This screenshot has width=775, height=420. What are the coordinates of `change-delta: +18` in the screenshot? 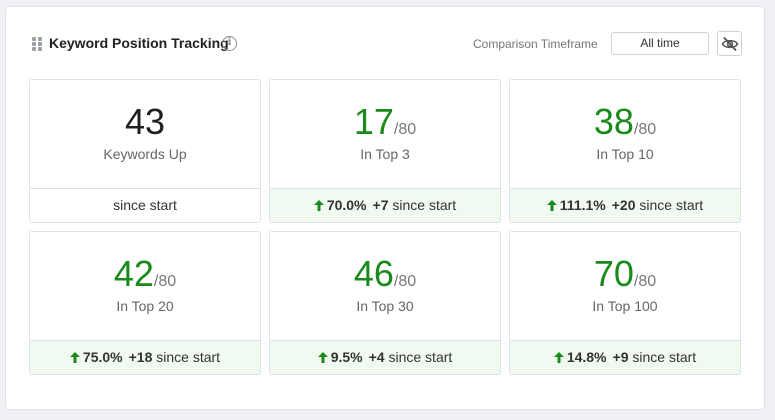 It's located at (140, 357).